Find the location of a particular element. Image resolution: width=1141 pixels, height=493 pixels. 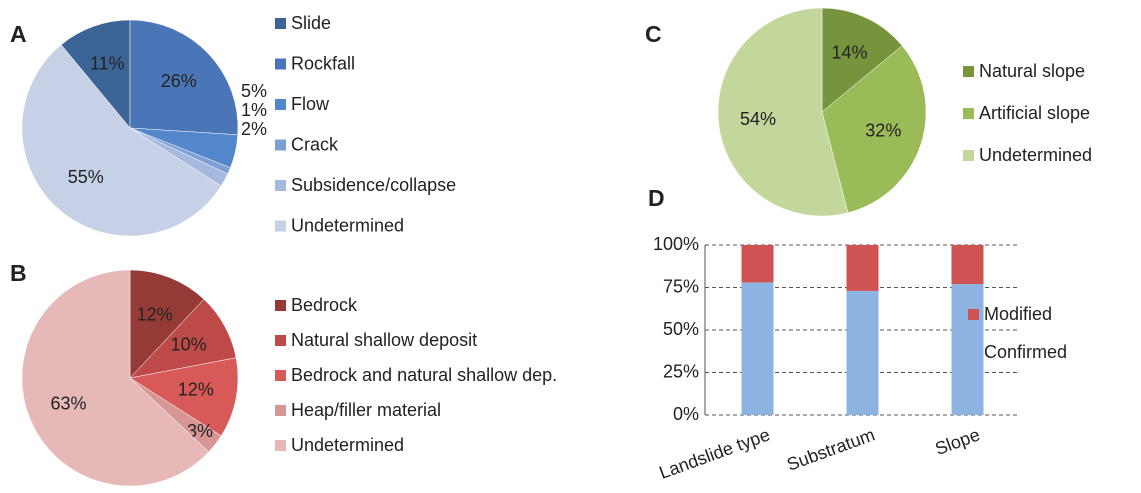

y-tick-label: 100% is located at coordinates (676, 244).